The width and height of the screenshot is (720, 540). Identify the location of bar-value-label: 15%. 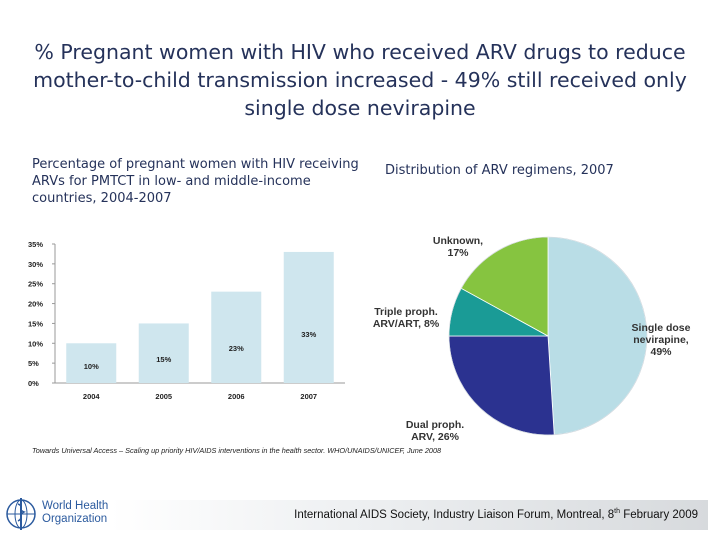
(163, 359).